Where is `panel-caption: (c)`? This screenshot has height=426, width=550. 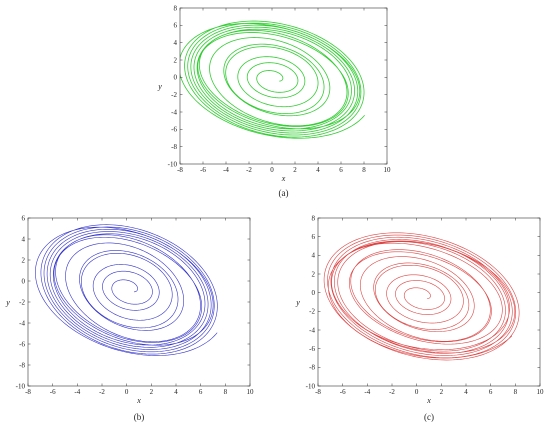
panel-caption: (c) is located at coordinates (429, 417).